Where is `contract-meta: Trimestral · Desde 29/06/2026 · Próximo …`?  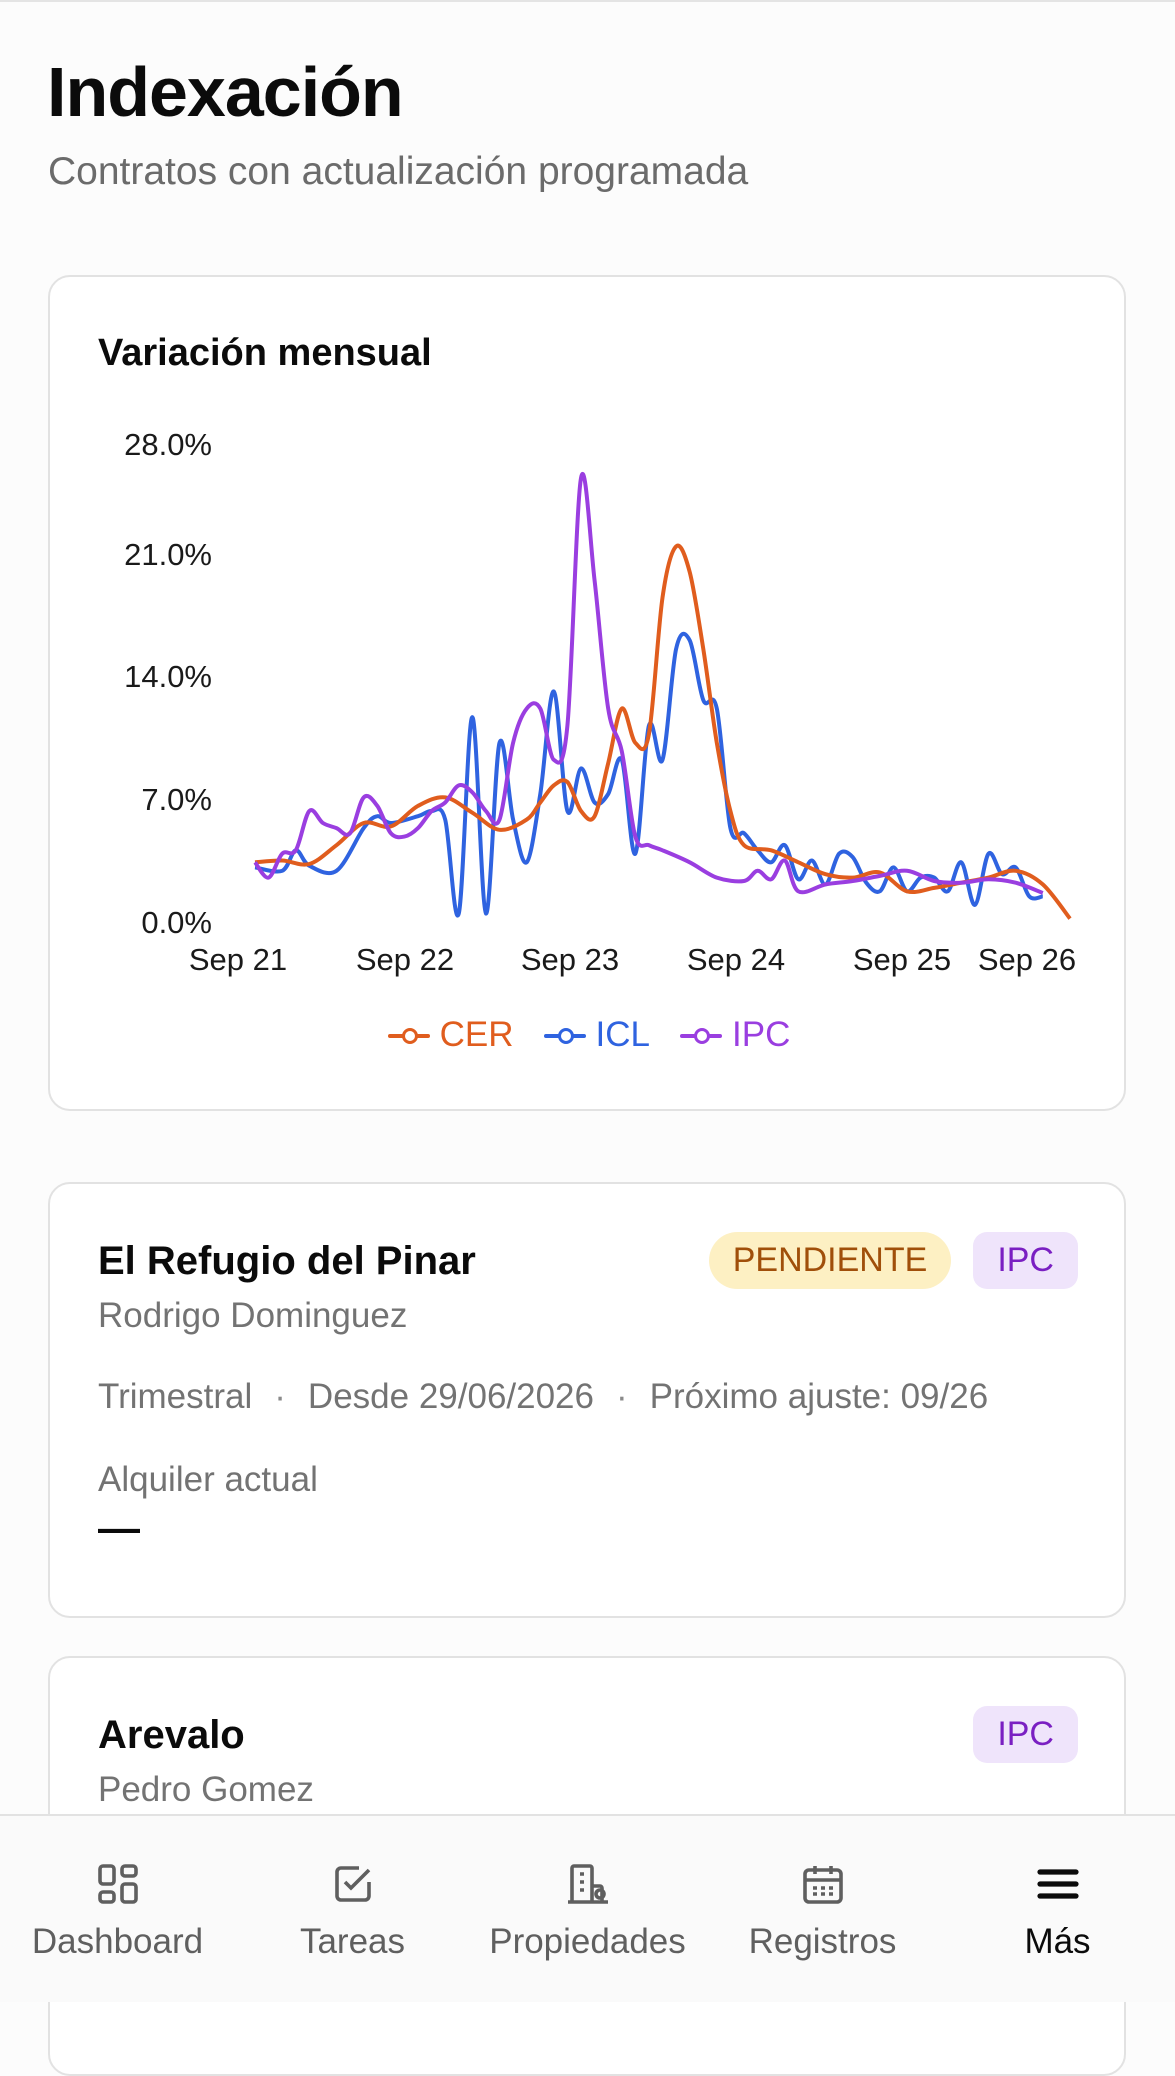
contract-meta: Trimestral · Desde 29/06/2026 · Próximo … is located at coordinates (543, 1397).